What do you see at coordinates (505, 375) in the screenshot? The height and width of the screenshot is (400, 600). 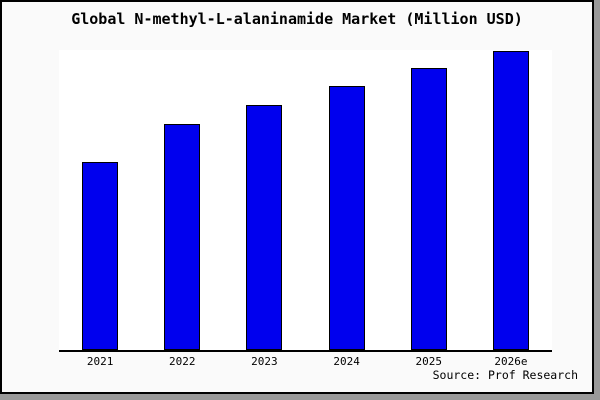 I see `source-credit: Source: Prof Research` at bounding box center [505, 375].